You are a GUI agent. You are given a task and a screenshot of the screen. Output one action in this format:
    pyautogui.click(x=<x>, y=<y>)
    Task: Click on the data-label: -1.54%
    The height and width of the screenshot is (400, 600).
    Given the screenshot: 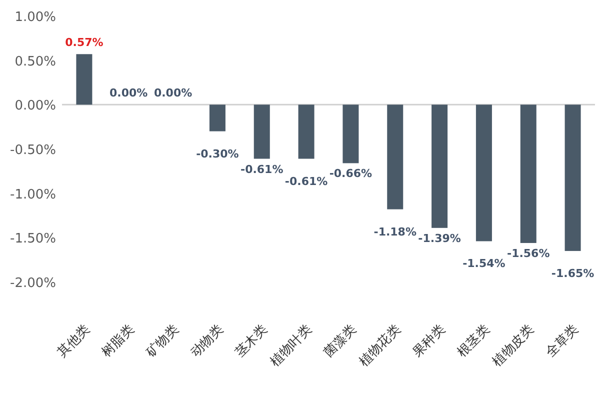 What is the action you would take?
    pyautogui.click(x=484, y=263)
    